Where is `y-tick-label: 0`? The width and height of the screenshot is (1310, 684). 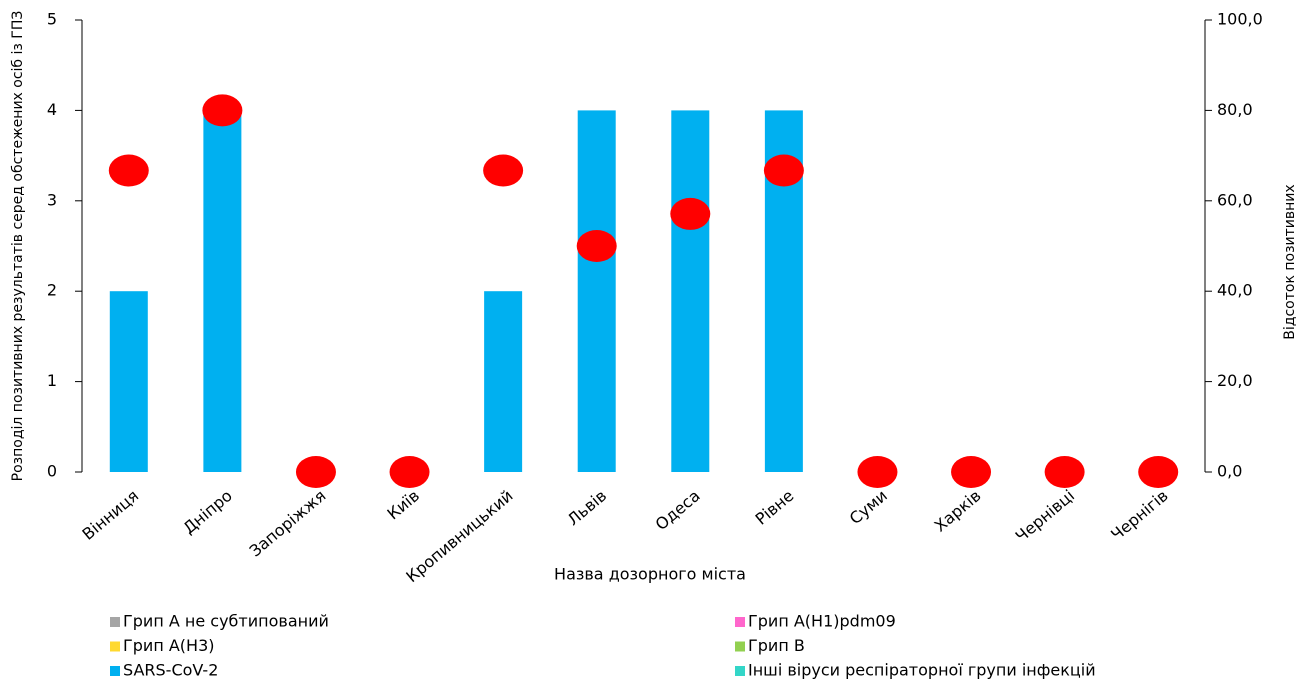 y-tick-label: 0 is located at coordinates (52, 471).